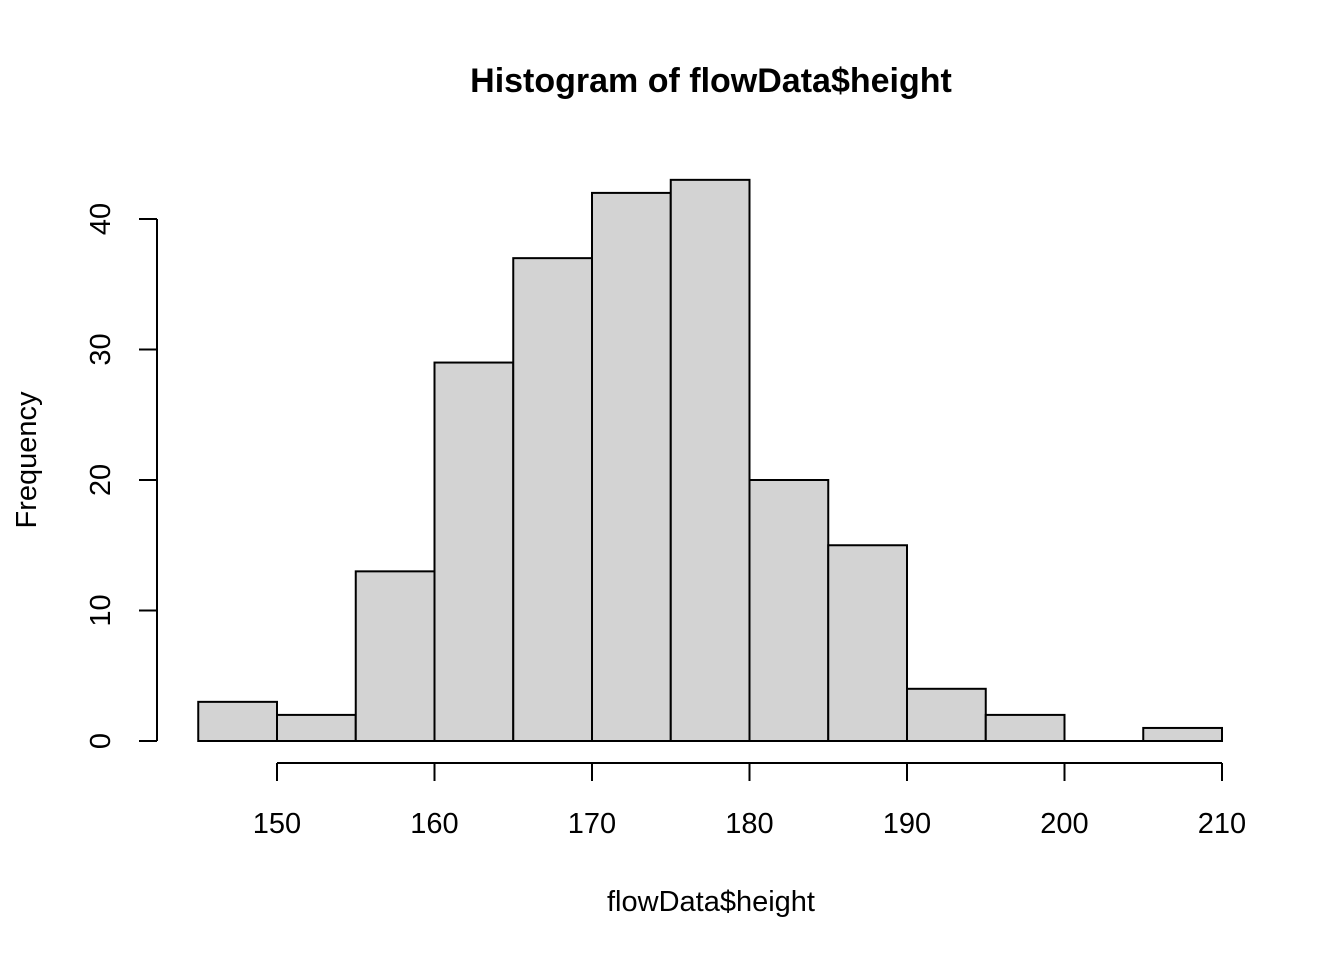 This screenshot has width=1344, height=960. I want to click on x-tick-label: 180, so click(749, 824).